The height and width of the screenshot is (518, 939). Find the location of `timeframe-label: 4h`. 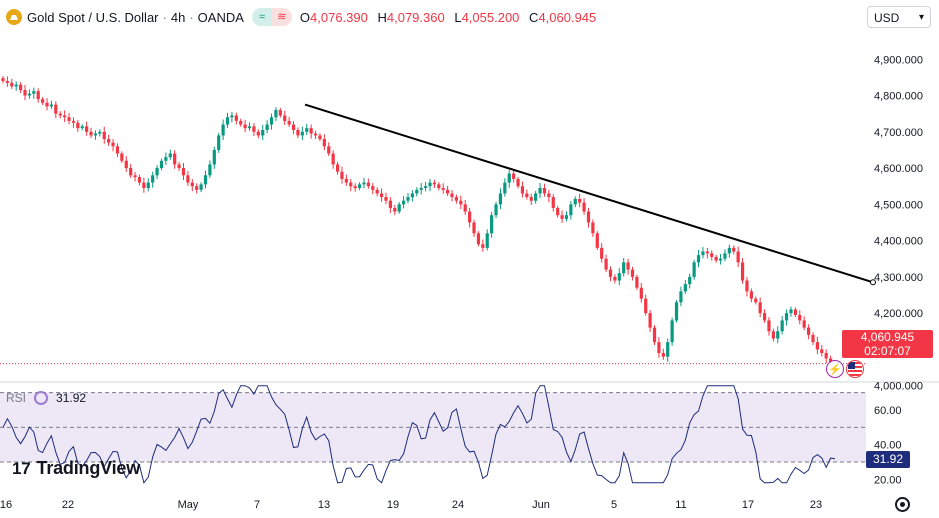

timeframe-label: 4h is located at coordinates (178, 17).